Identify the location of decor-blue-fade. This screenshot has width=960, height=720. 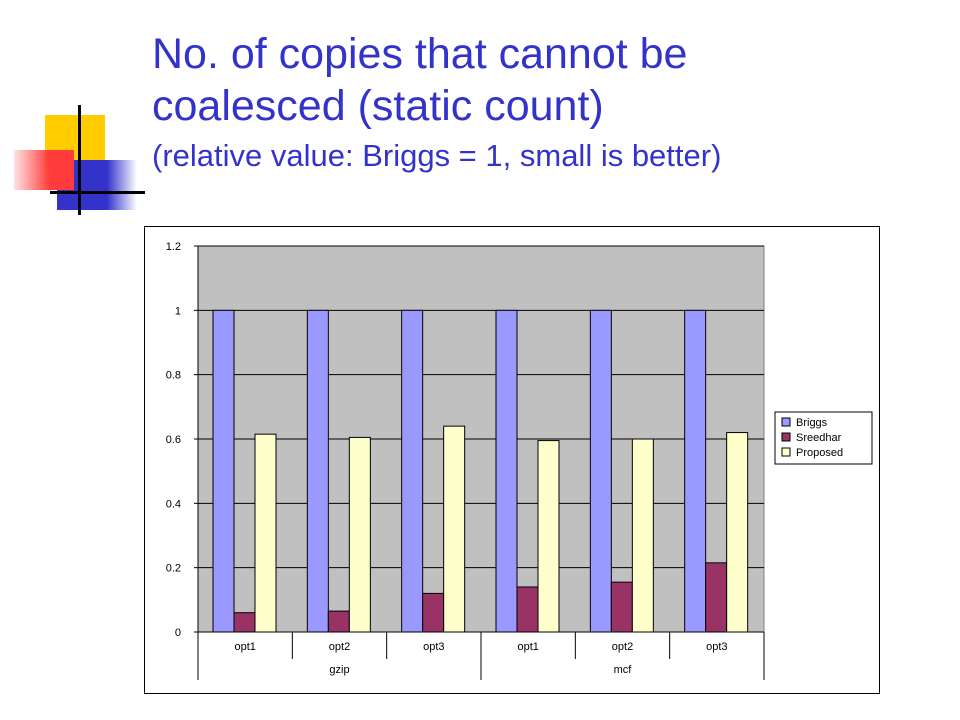
(122, 185).